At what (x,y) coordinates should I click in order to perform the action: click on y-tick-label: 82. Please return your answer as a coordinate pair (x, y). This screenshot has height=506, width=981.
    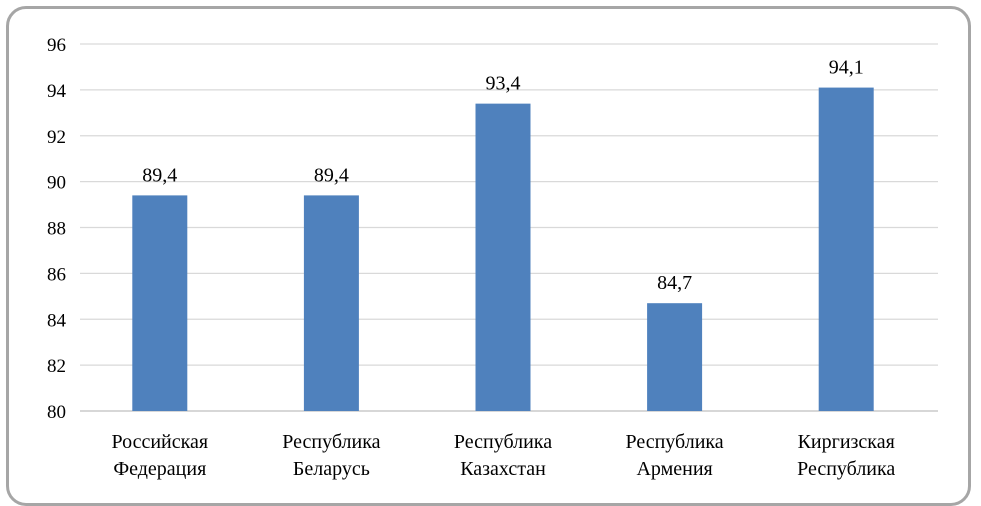
    Looking at the image, I should click on (56, 366).